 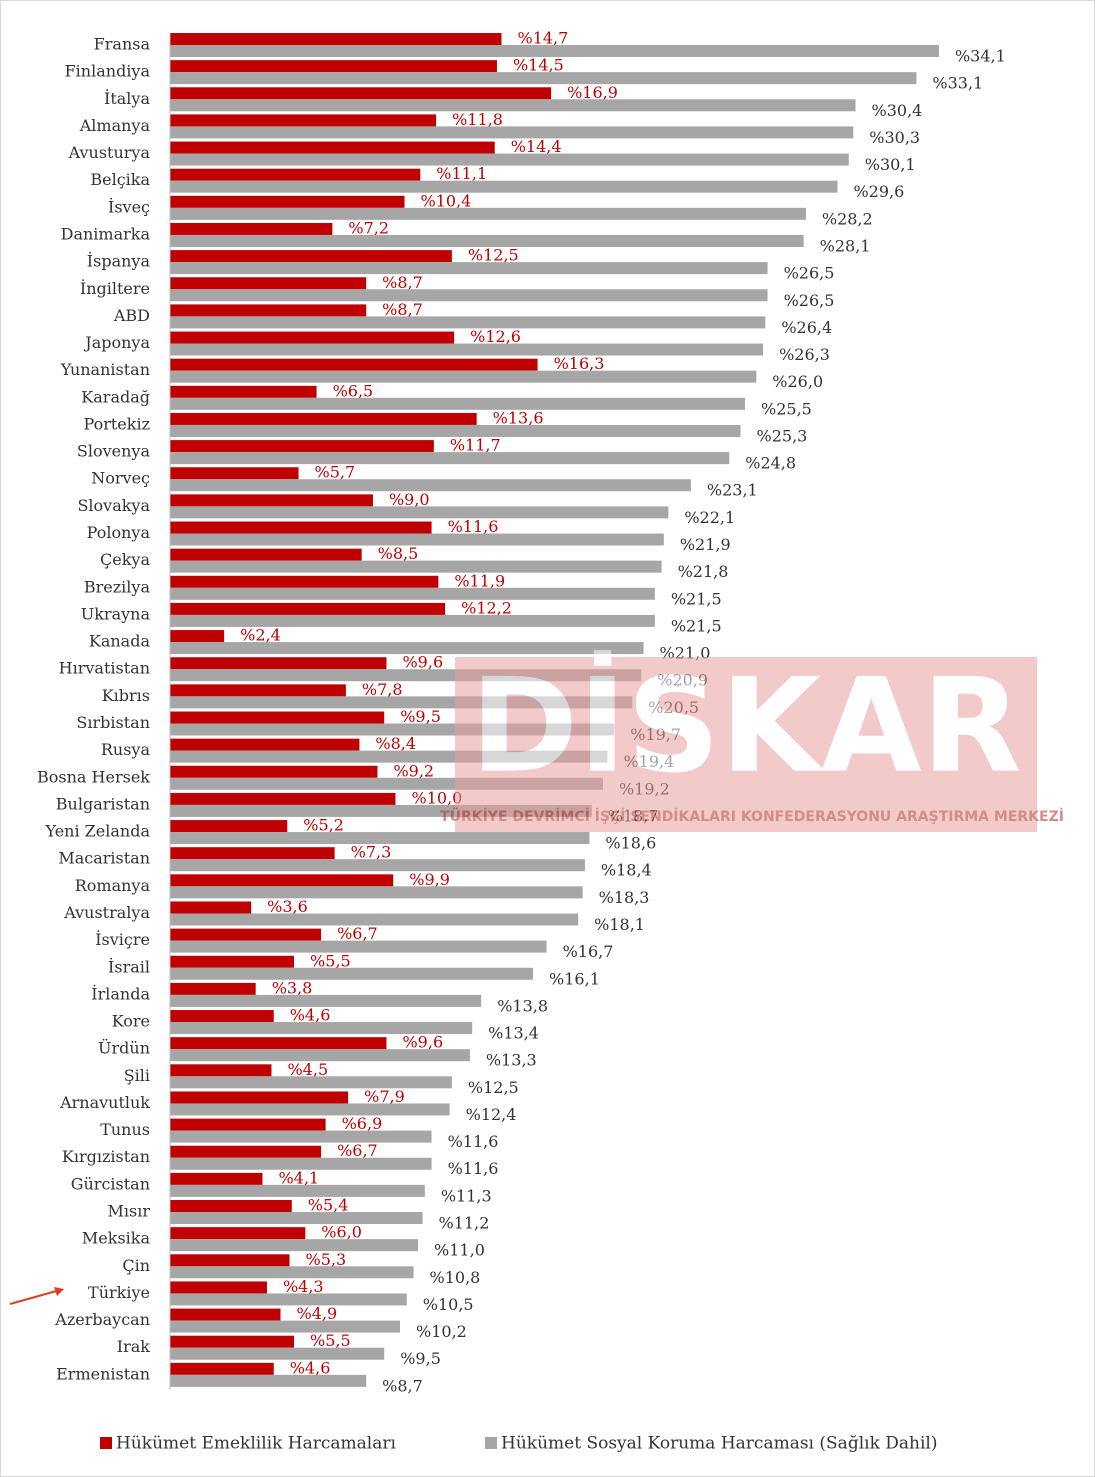 I want to click on value-label: %11,2, so click(x=464, y=1223).